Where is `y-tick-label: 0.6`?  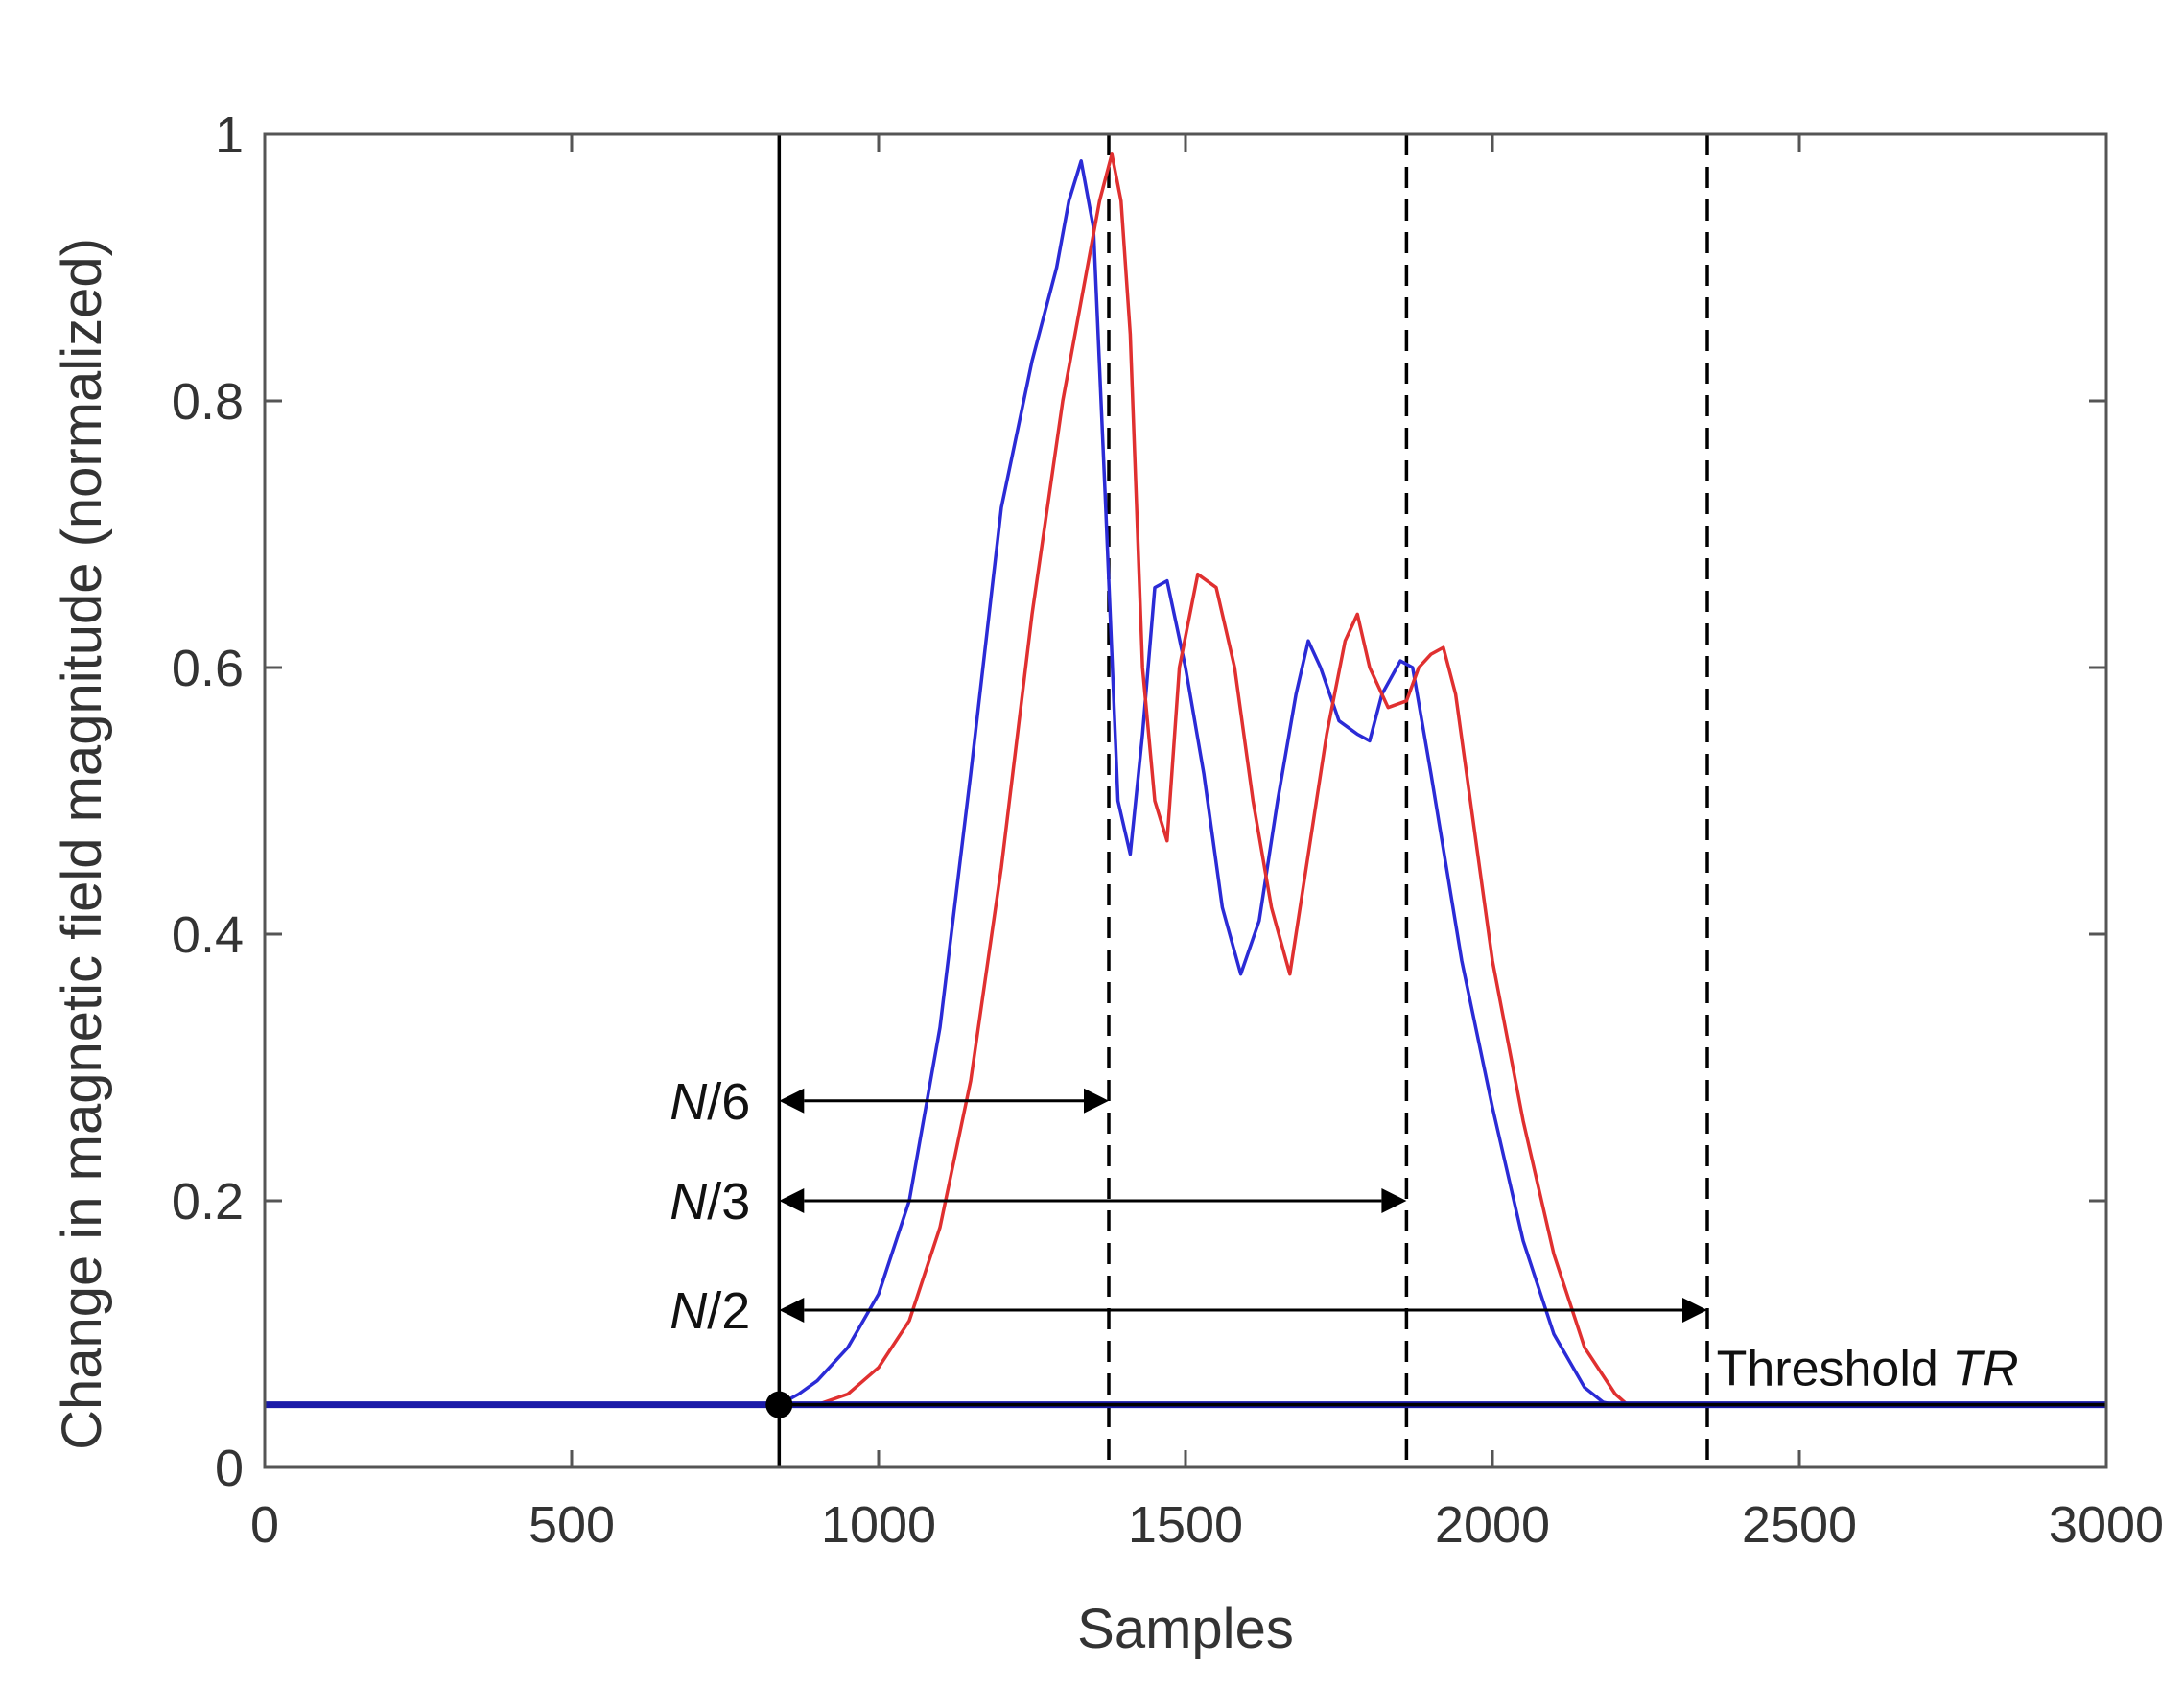
y-tick-label: 0.6 is located at coordinates (208, 669).